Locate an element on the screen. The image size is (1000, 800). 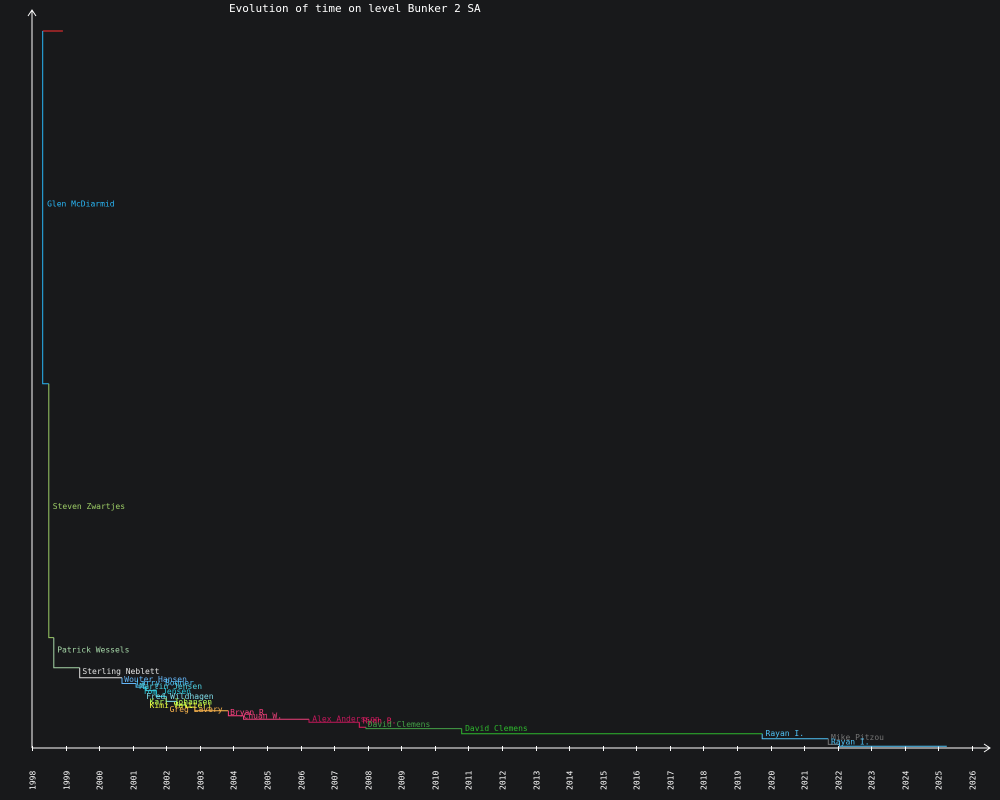
series-label: Mike Pitzou is located at coordinates (857, 737).